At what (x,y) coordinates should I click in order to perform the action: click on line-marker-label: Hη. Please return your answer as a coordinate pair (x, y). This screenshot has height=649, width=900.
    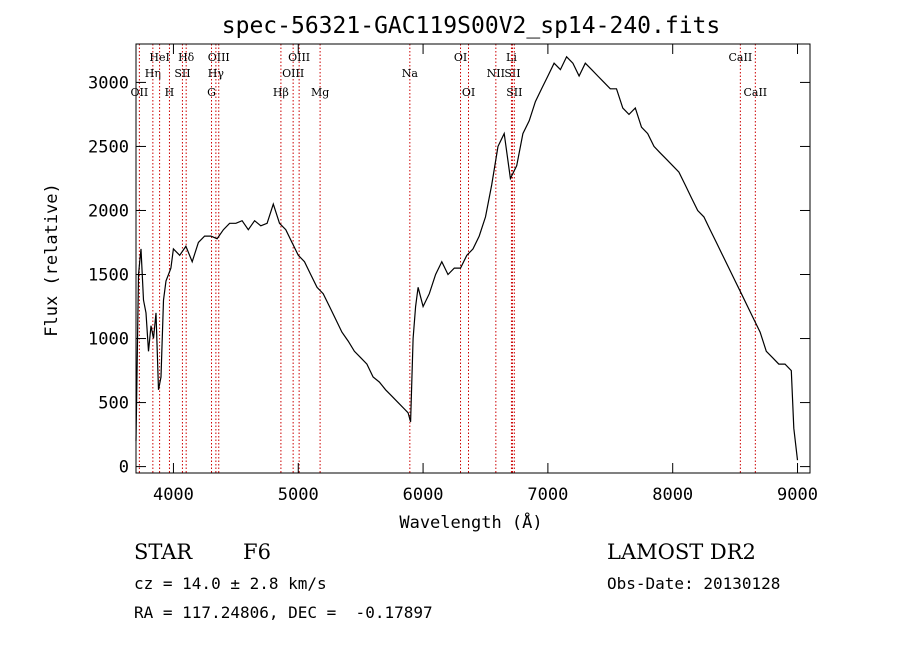
    Looking at the image, I should click on (153, 73).